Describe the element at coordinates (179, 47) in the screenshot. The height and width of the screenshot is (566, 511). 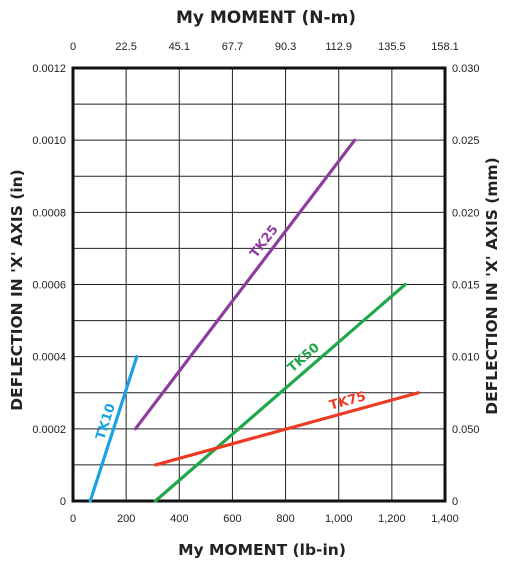
I see `top-tick-label: 45.1` at that location.